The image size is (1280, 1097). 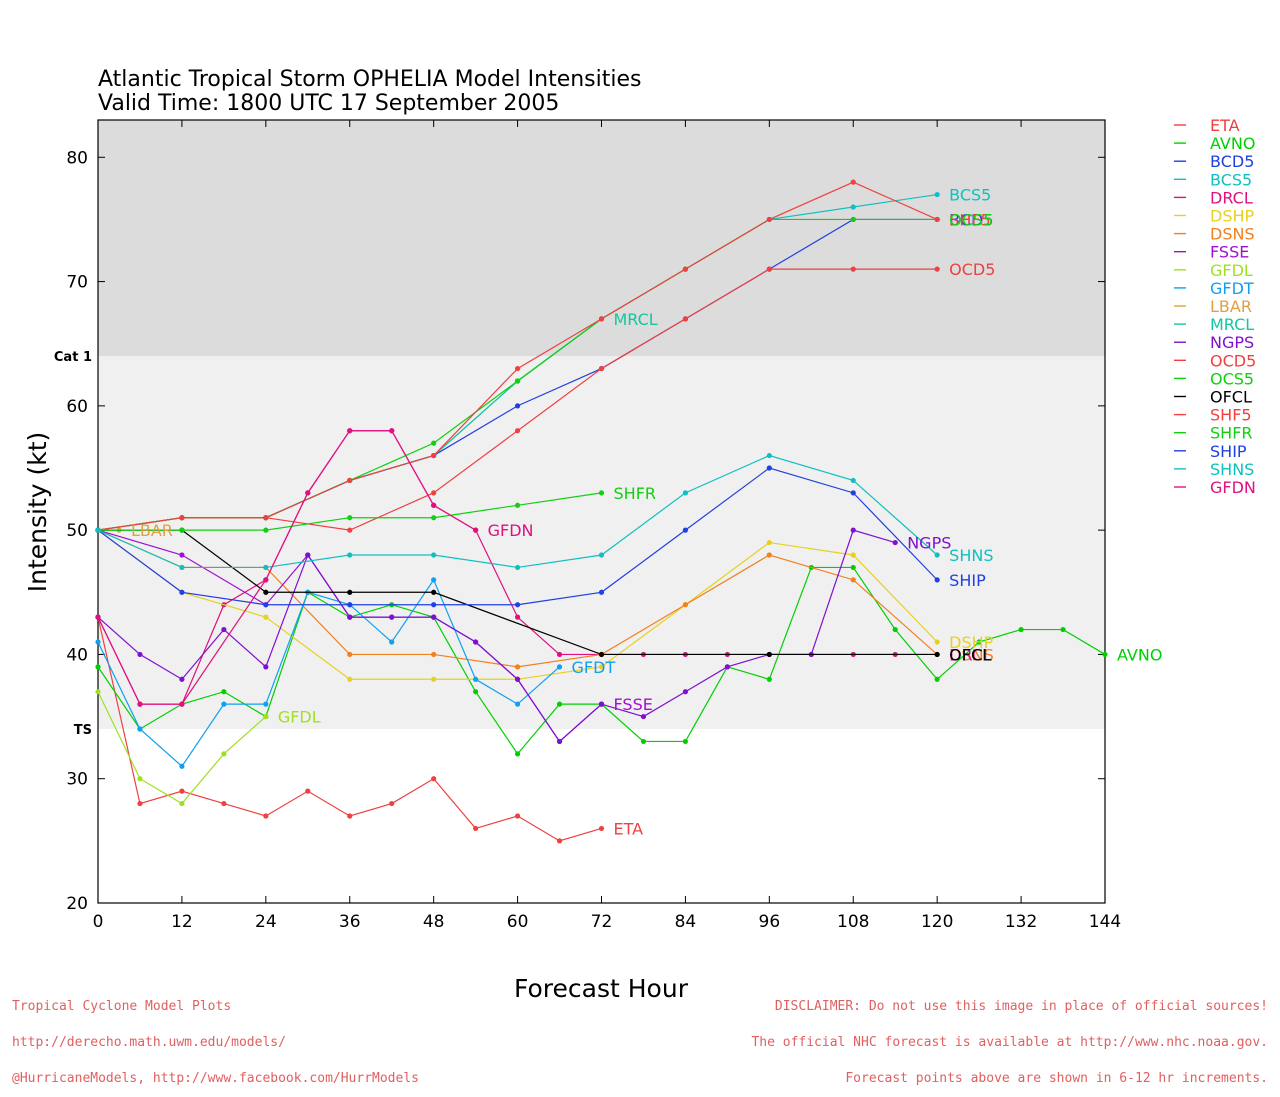 I want to click on data-point-bcs5, so click(x=937, y=194).